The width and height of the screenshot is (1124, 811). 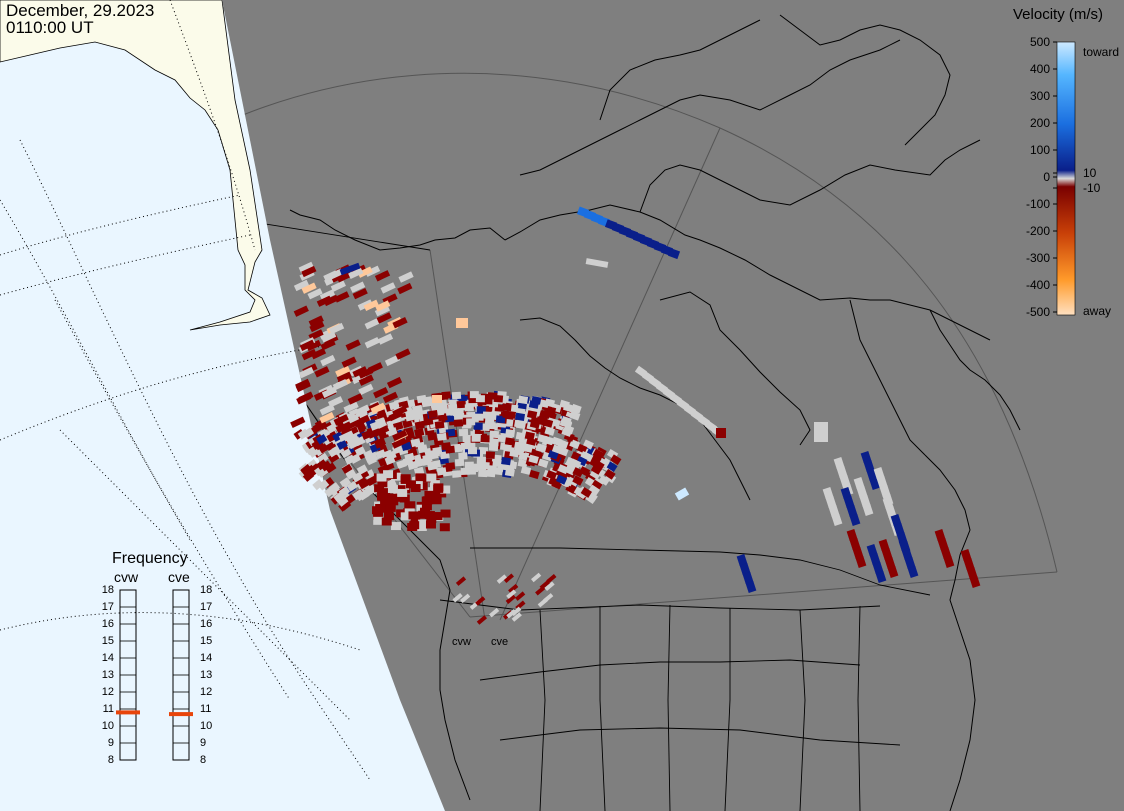 I want to click on frequency-tick-left: 11, so click(x=108, y=709).